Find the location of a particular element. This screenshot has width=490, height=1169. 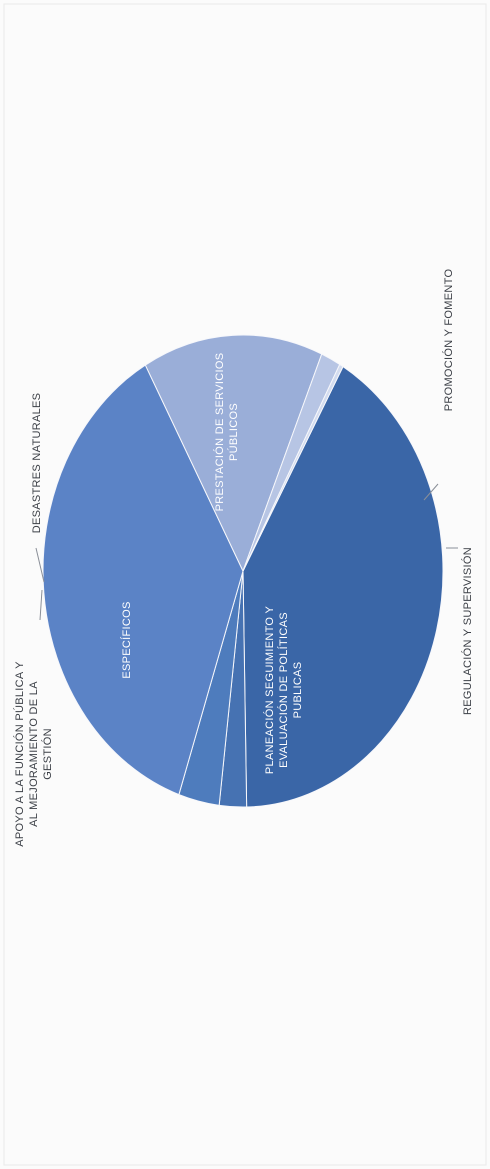

slice-label-line: PROMOCIÓN Y FOMENTO is located at coordinates (448, 340).